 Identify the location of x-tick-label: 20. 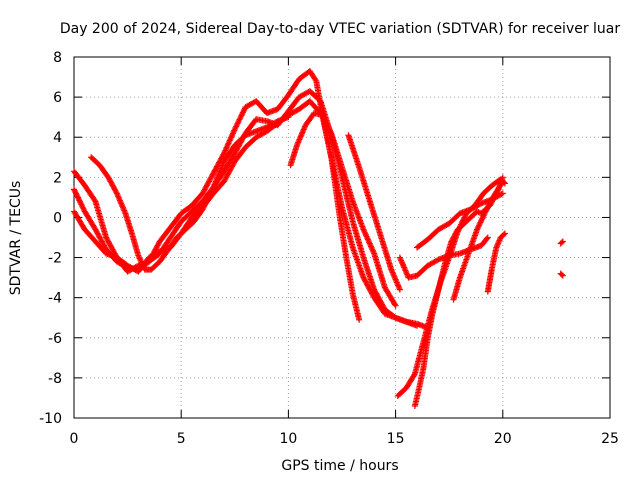
(503, 439).